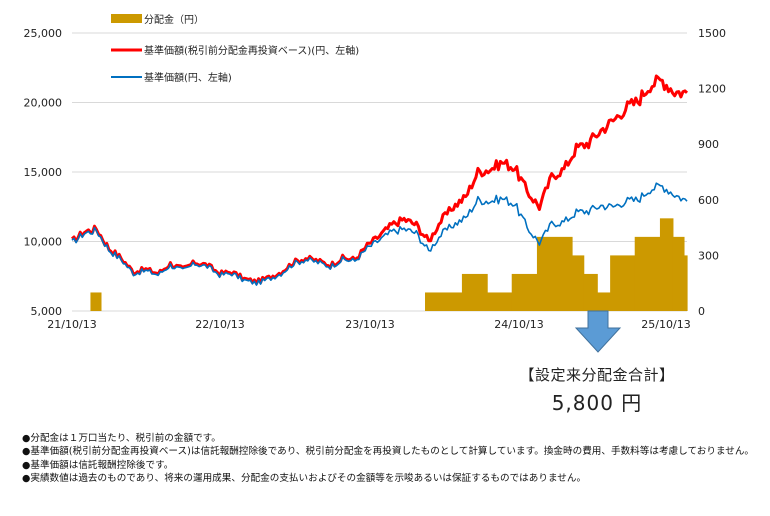 Image resolution: width=770 pixels, height=516 pixels. Describe the element at coordinates (701, 311) in the screenshot. I see `right-axis-tick: 0` at that location.